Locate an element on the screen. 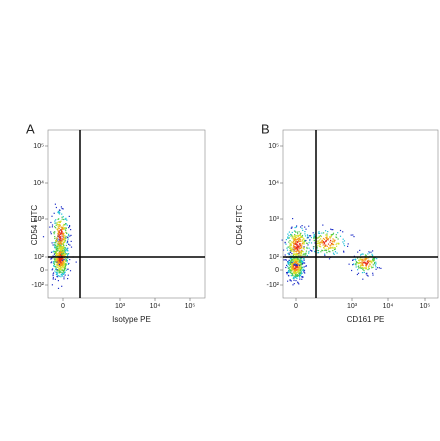  x-tick-label: 0 is located at coordinates (296, 306).